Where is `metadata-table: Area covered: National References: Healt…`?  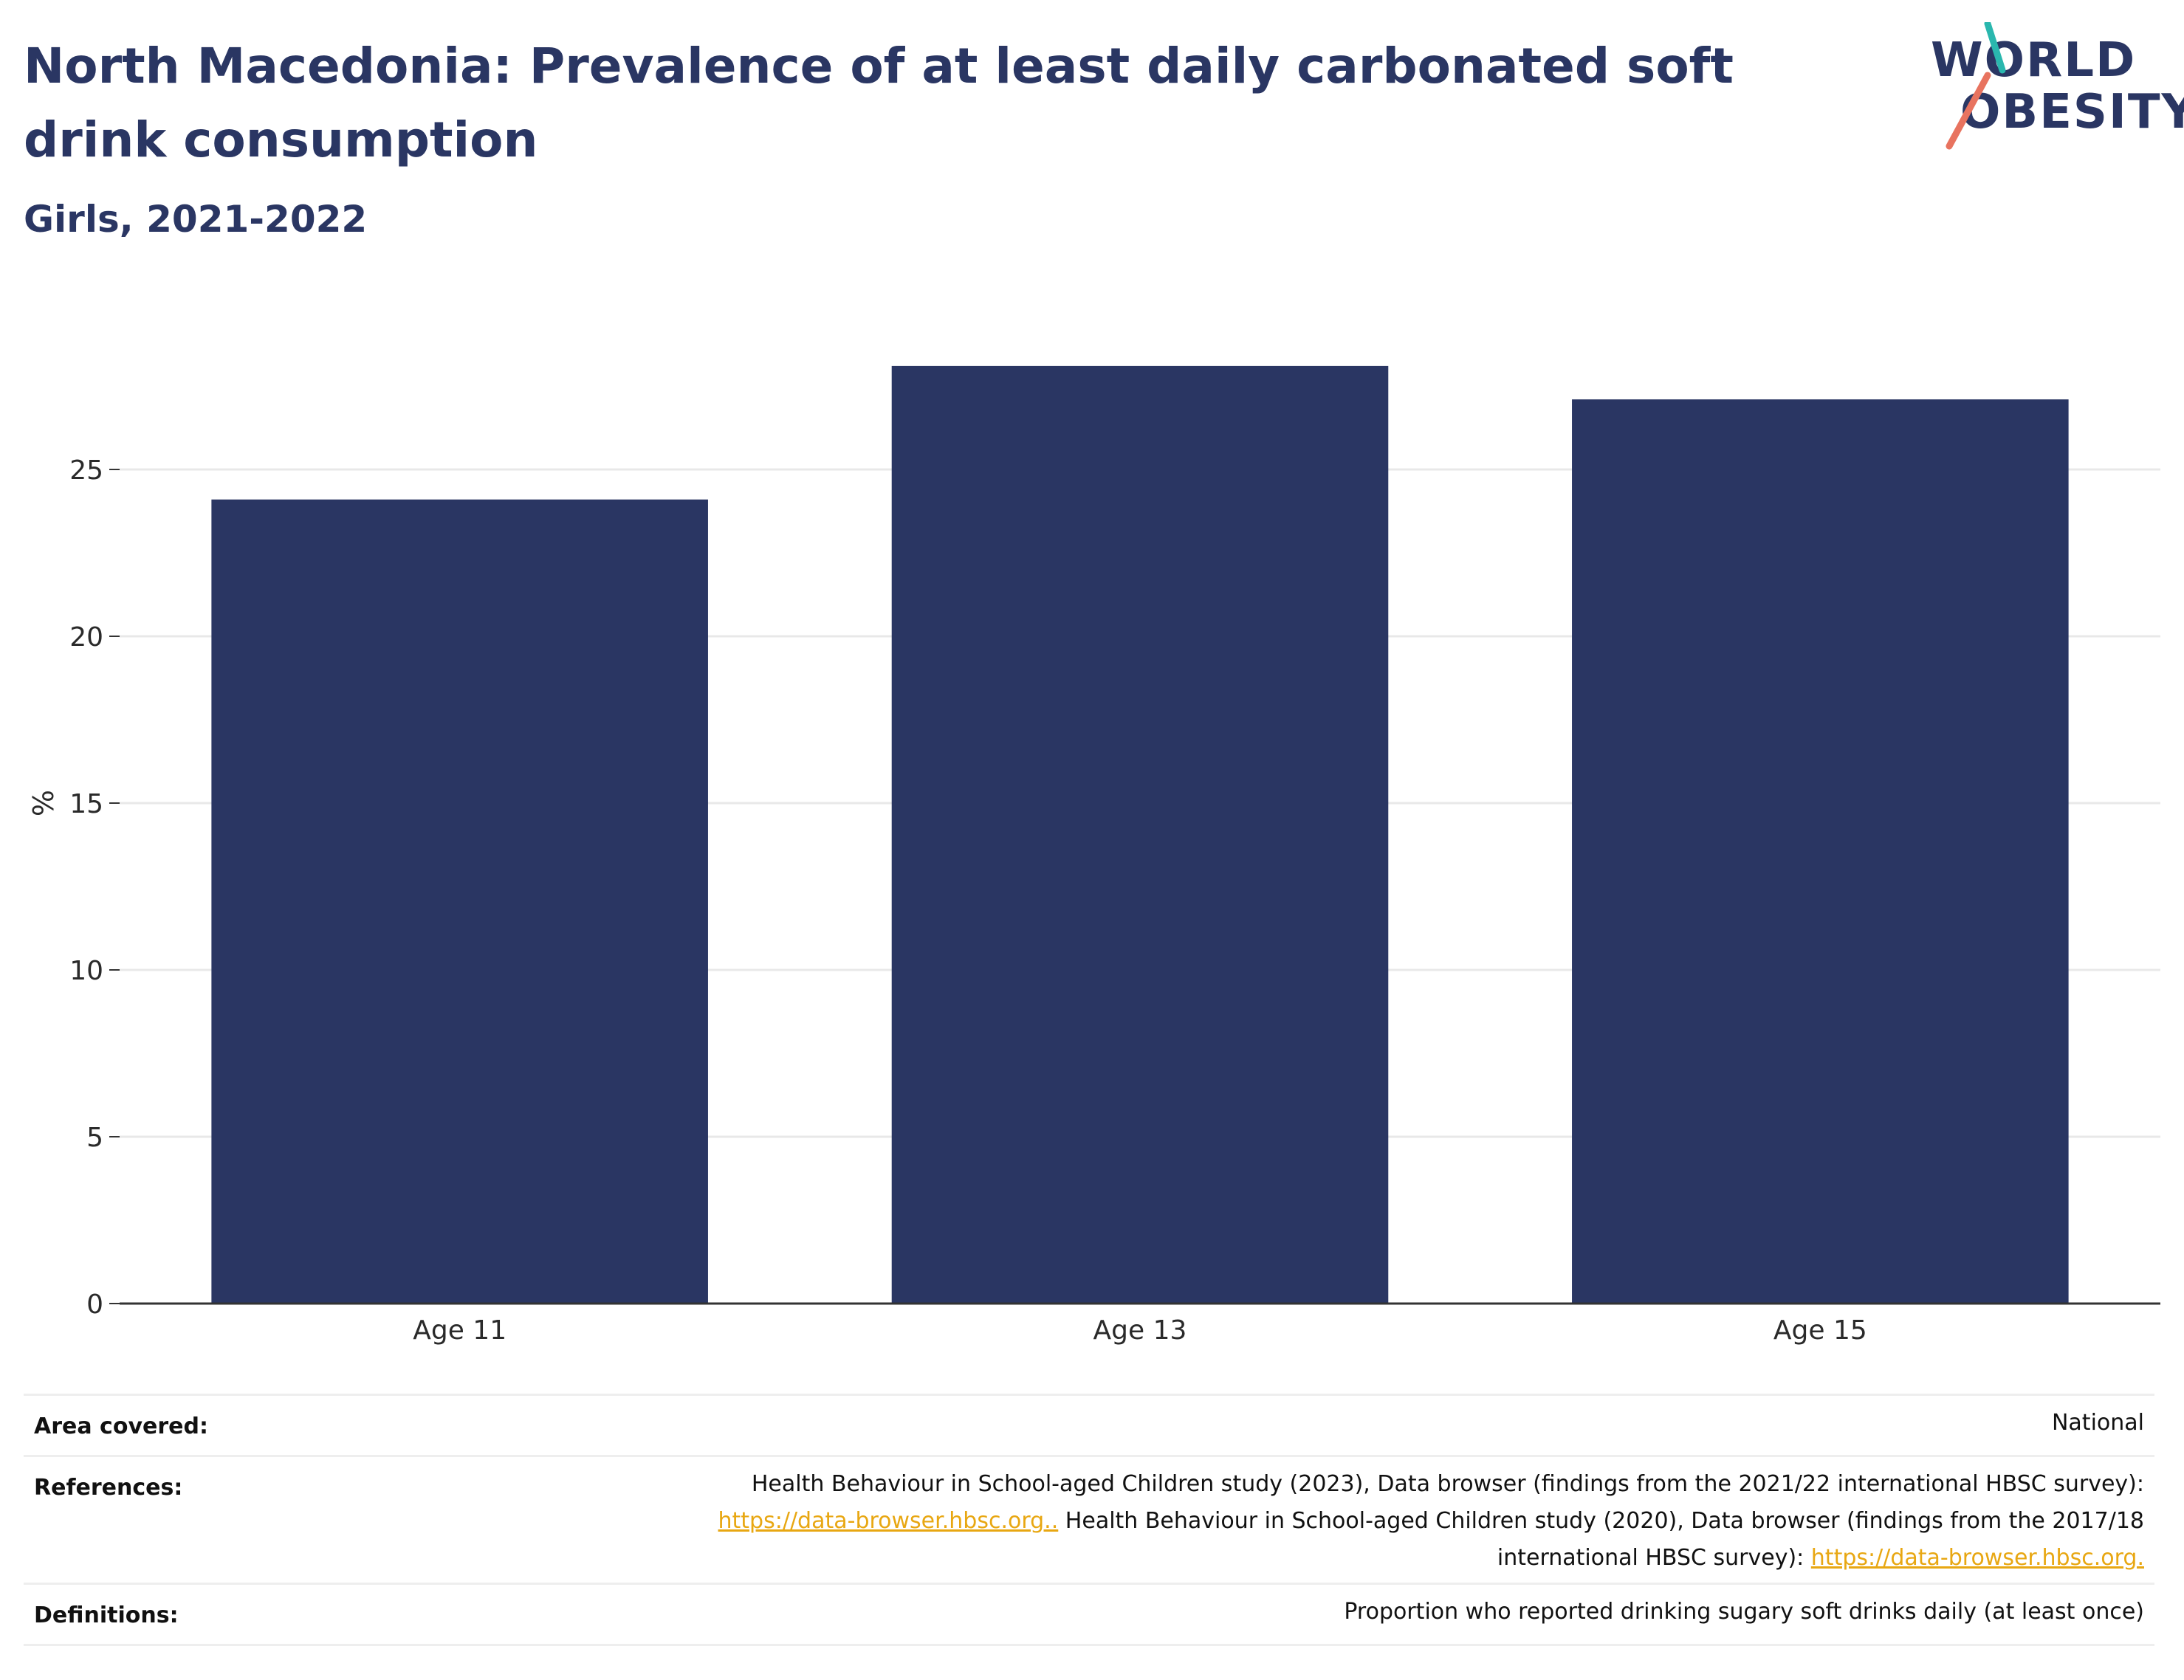
metadata-table: Area covered: National References: Healt… is located at coordinates (1089, 1520).